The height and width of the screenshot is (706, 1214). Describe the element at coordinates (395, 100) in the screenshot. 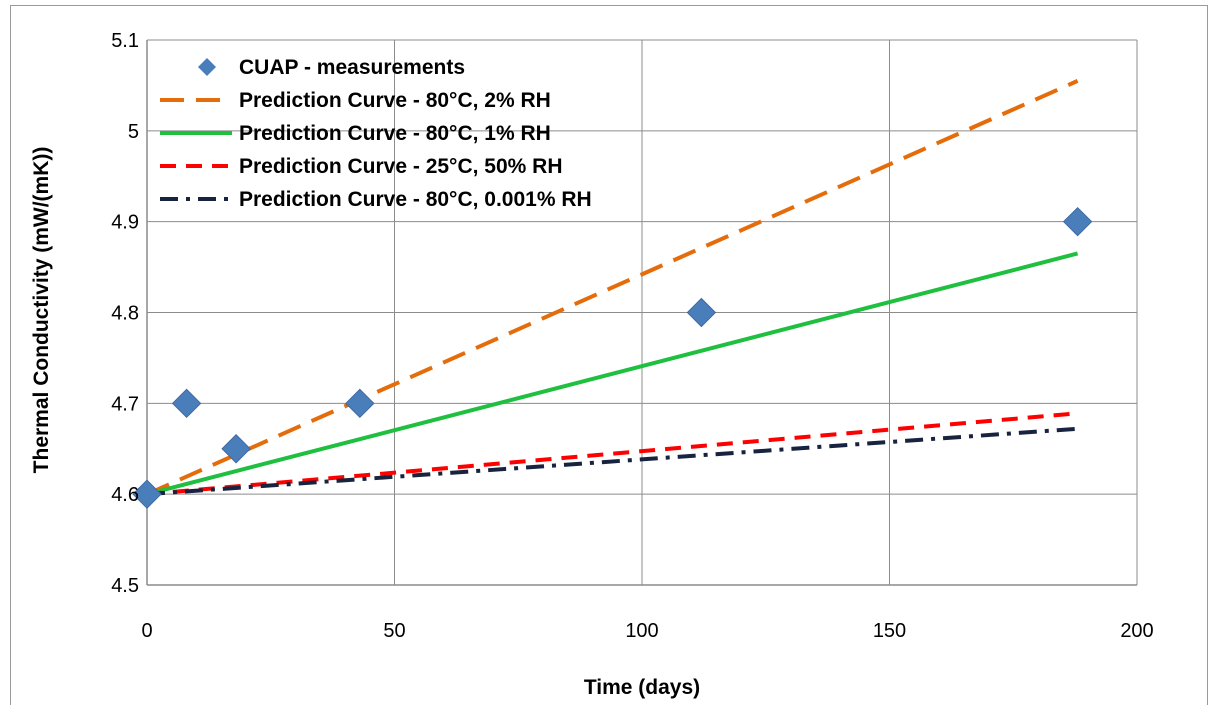

I see `legend-label: Prediction Curve - 80°C, 2% RH` at that location.